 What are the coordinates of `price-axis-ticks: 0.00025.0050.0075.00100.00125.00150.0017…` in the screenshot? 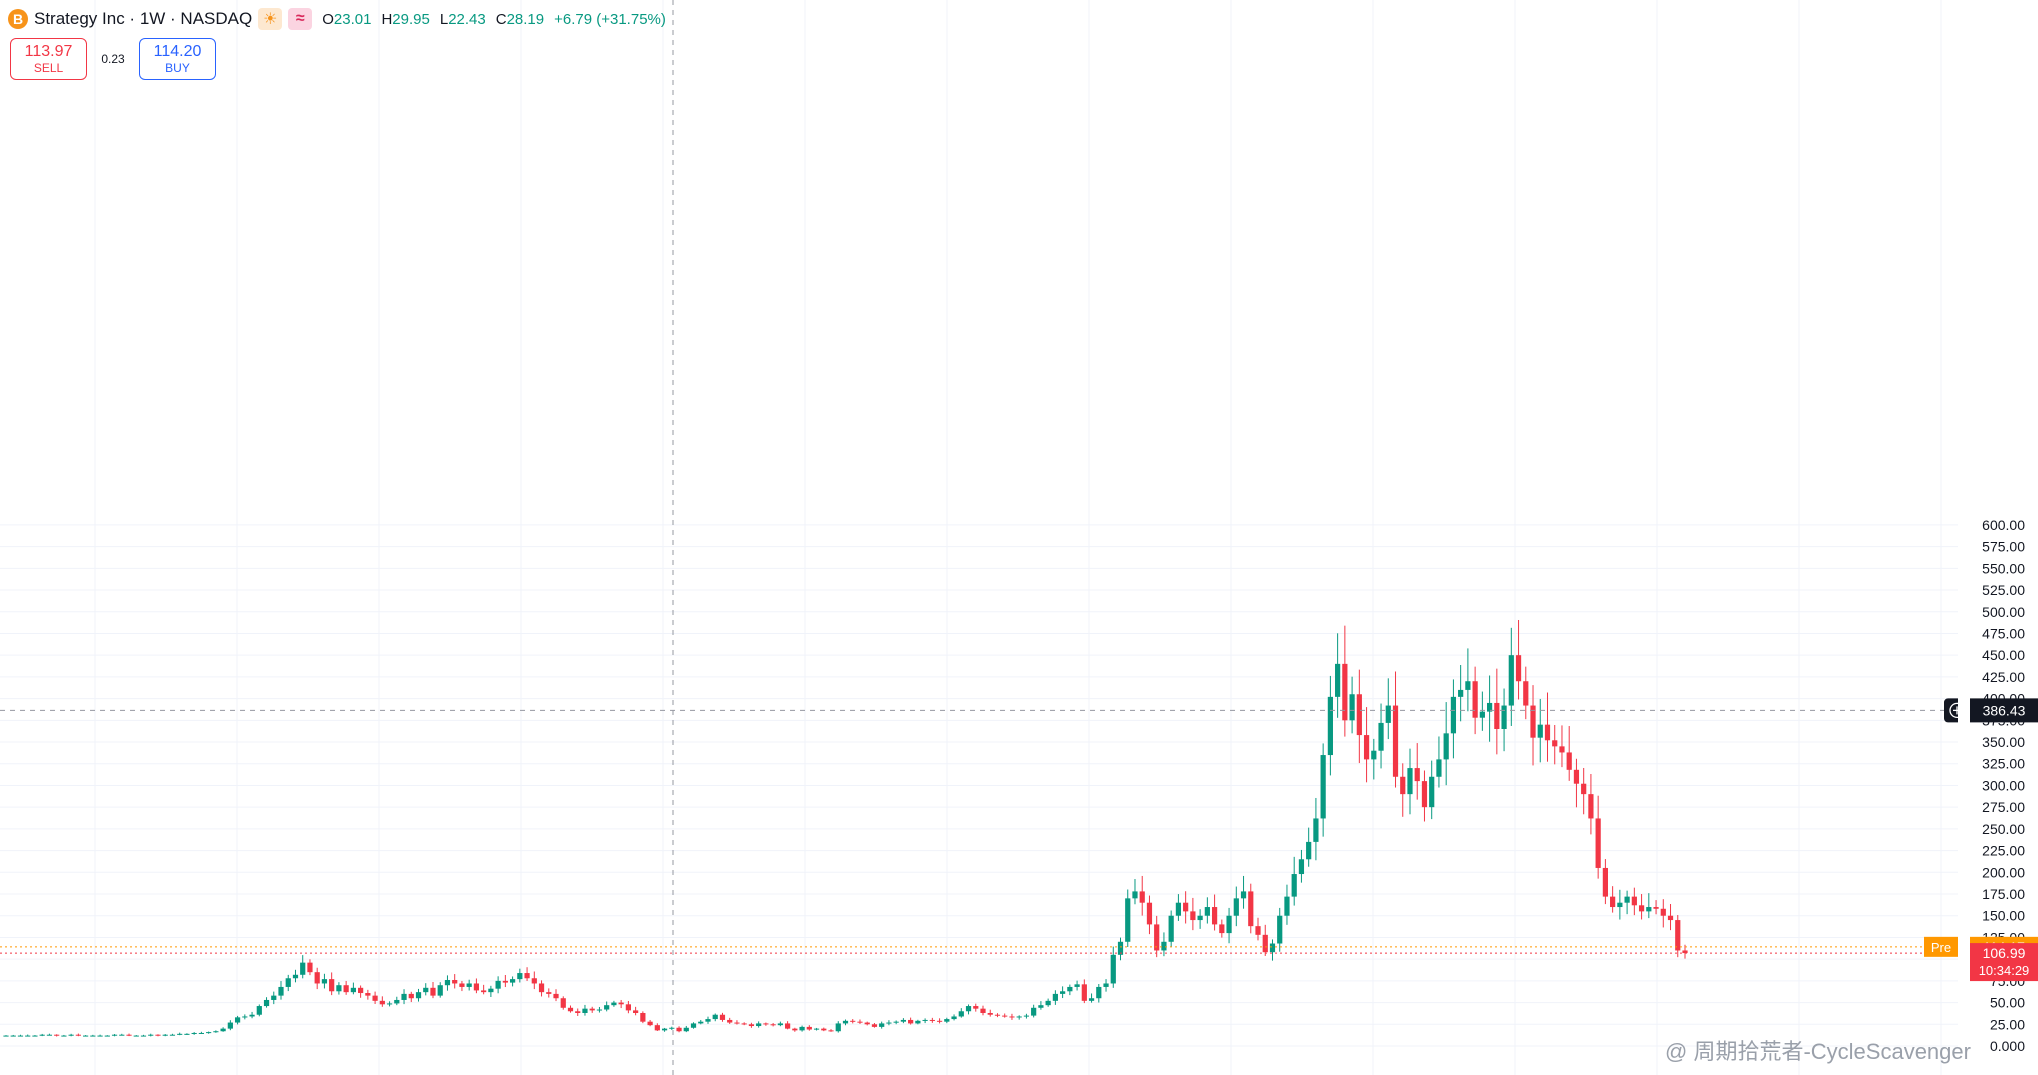 It's located at (2003, 785).